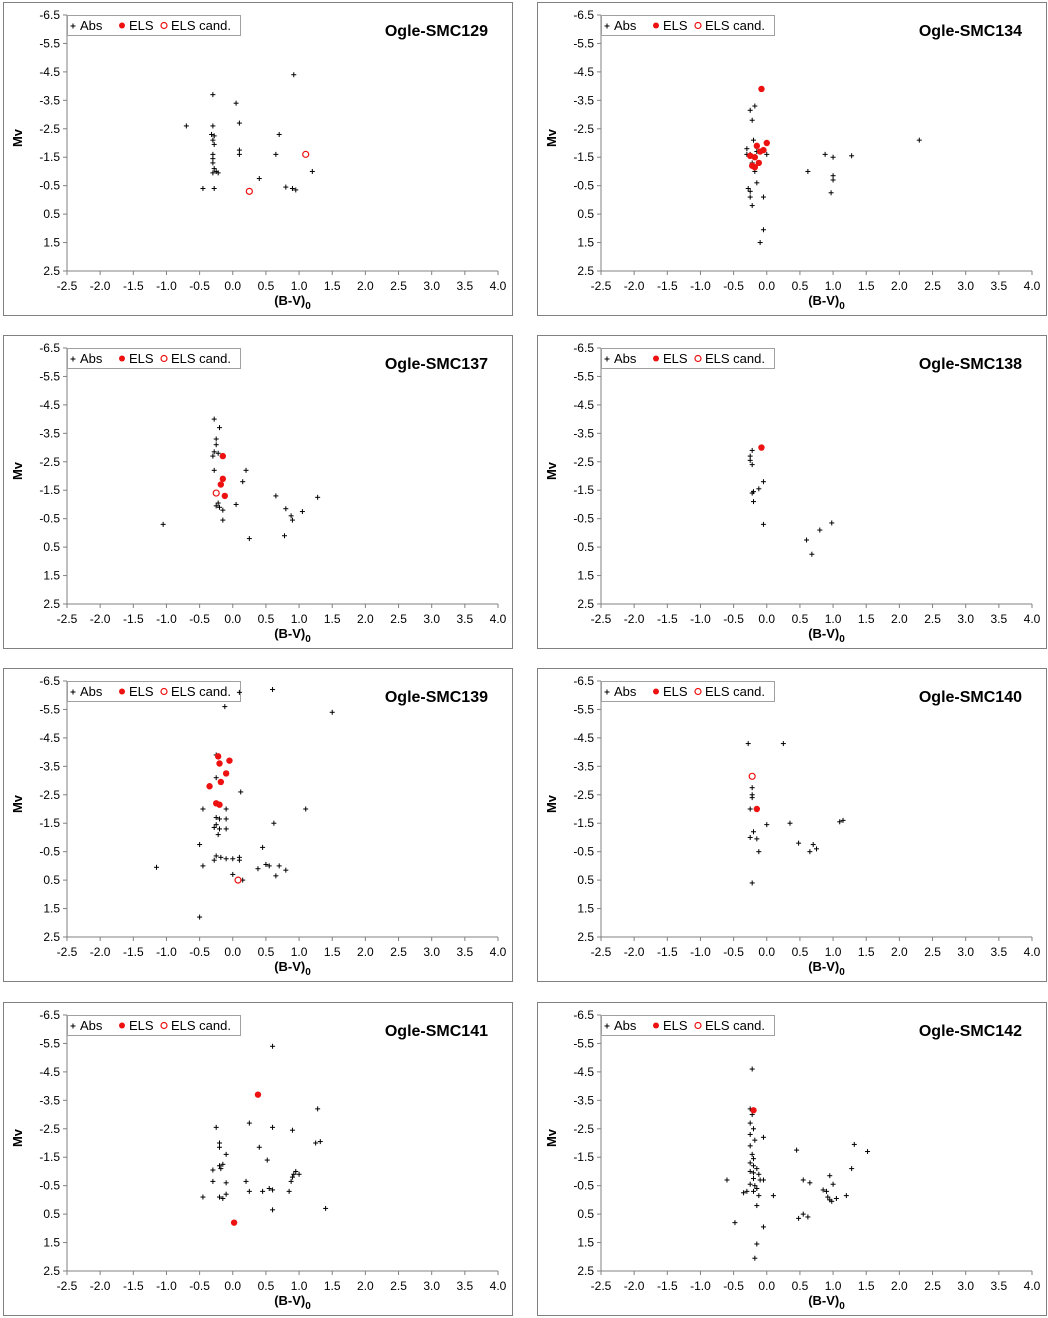  What do you see at coordinates (49, 709) in the screenshot?
I see `y-tick-label: -5.5` at bounding box center [49, 709].